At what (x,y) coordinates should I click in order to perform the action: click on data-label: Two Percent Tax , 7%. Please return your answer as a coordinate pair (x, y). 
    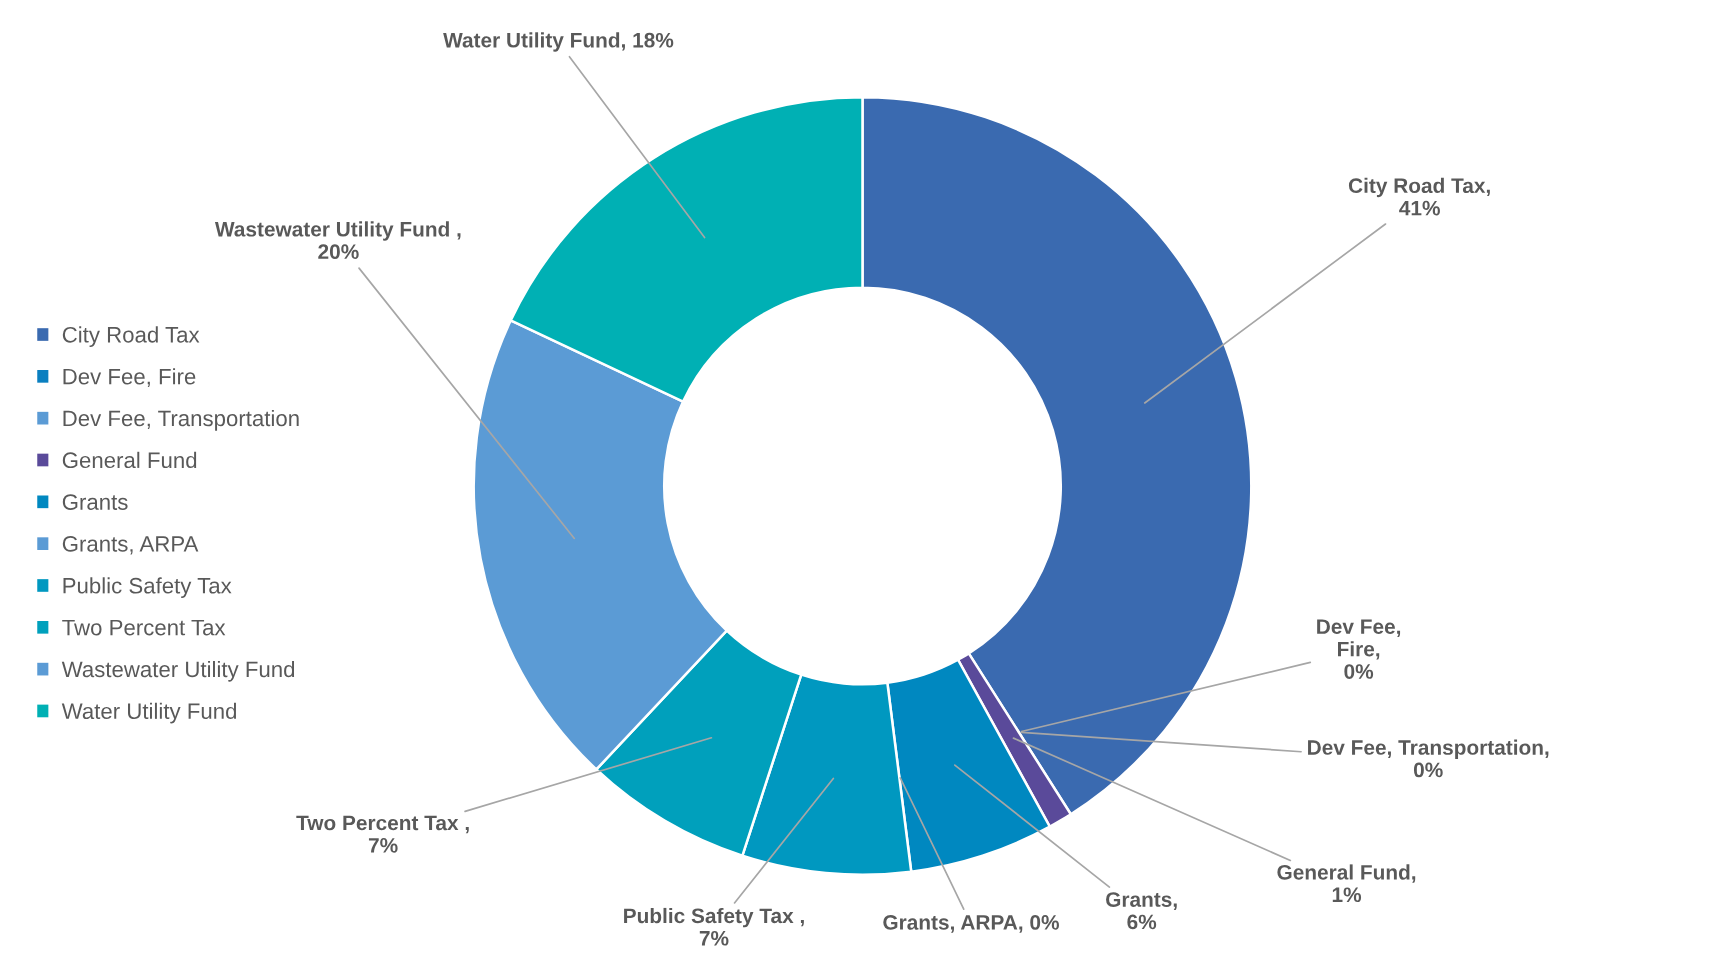
    Looking at the image, I should click on (382, 834).